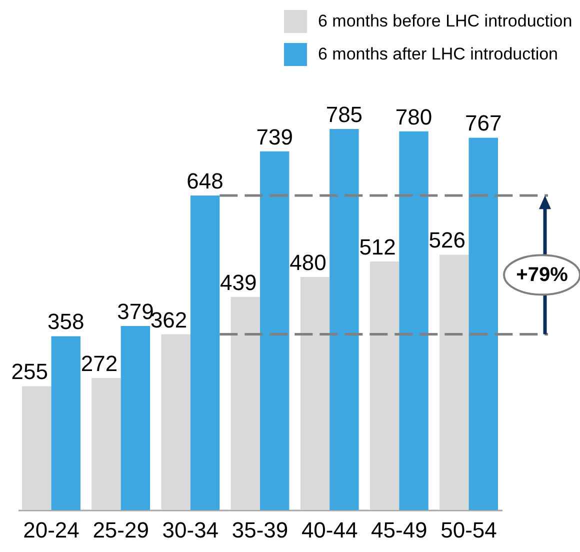  What do you see at coordinates (413, 117) in the screenshot?
I see `data-label: 780` at bounding box center [413, 117].